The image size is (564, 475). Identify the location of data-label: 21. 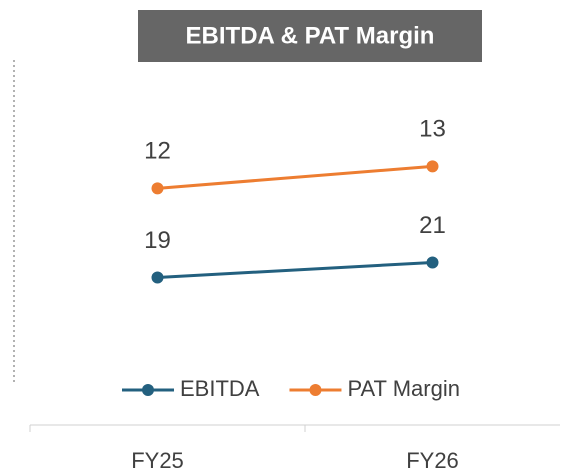
(432, 225).